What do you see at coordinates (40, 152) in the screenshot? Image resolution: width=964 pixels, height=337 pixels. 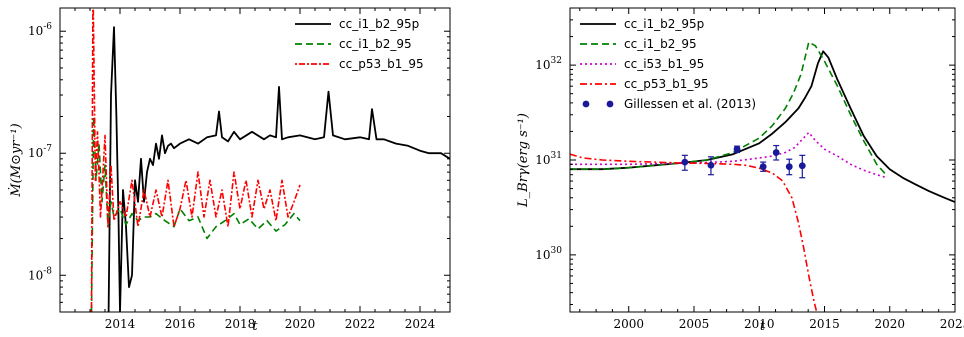 I see `y-tick-label: 10⁻⁷` at bounding box center [40, 152].